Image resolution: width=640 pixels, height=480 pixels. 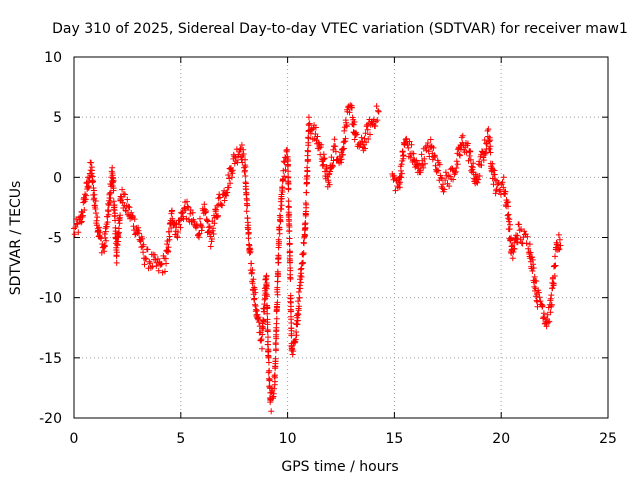 What do you see at coordinates (57, 118) in the screenshot?
I see `y-tick-label: 5` at bounding box center [57, 118].